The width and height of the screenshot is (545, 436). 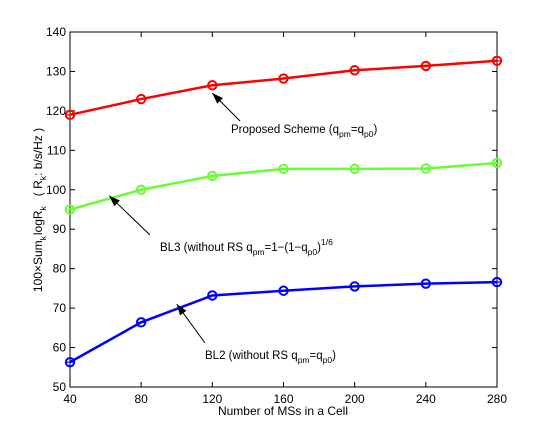 I want to click on y-tick-label: 50, so click(x=60, y=387).